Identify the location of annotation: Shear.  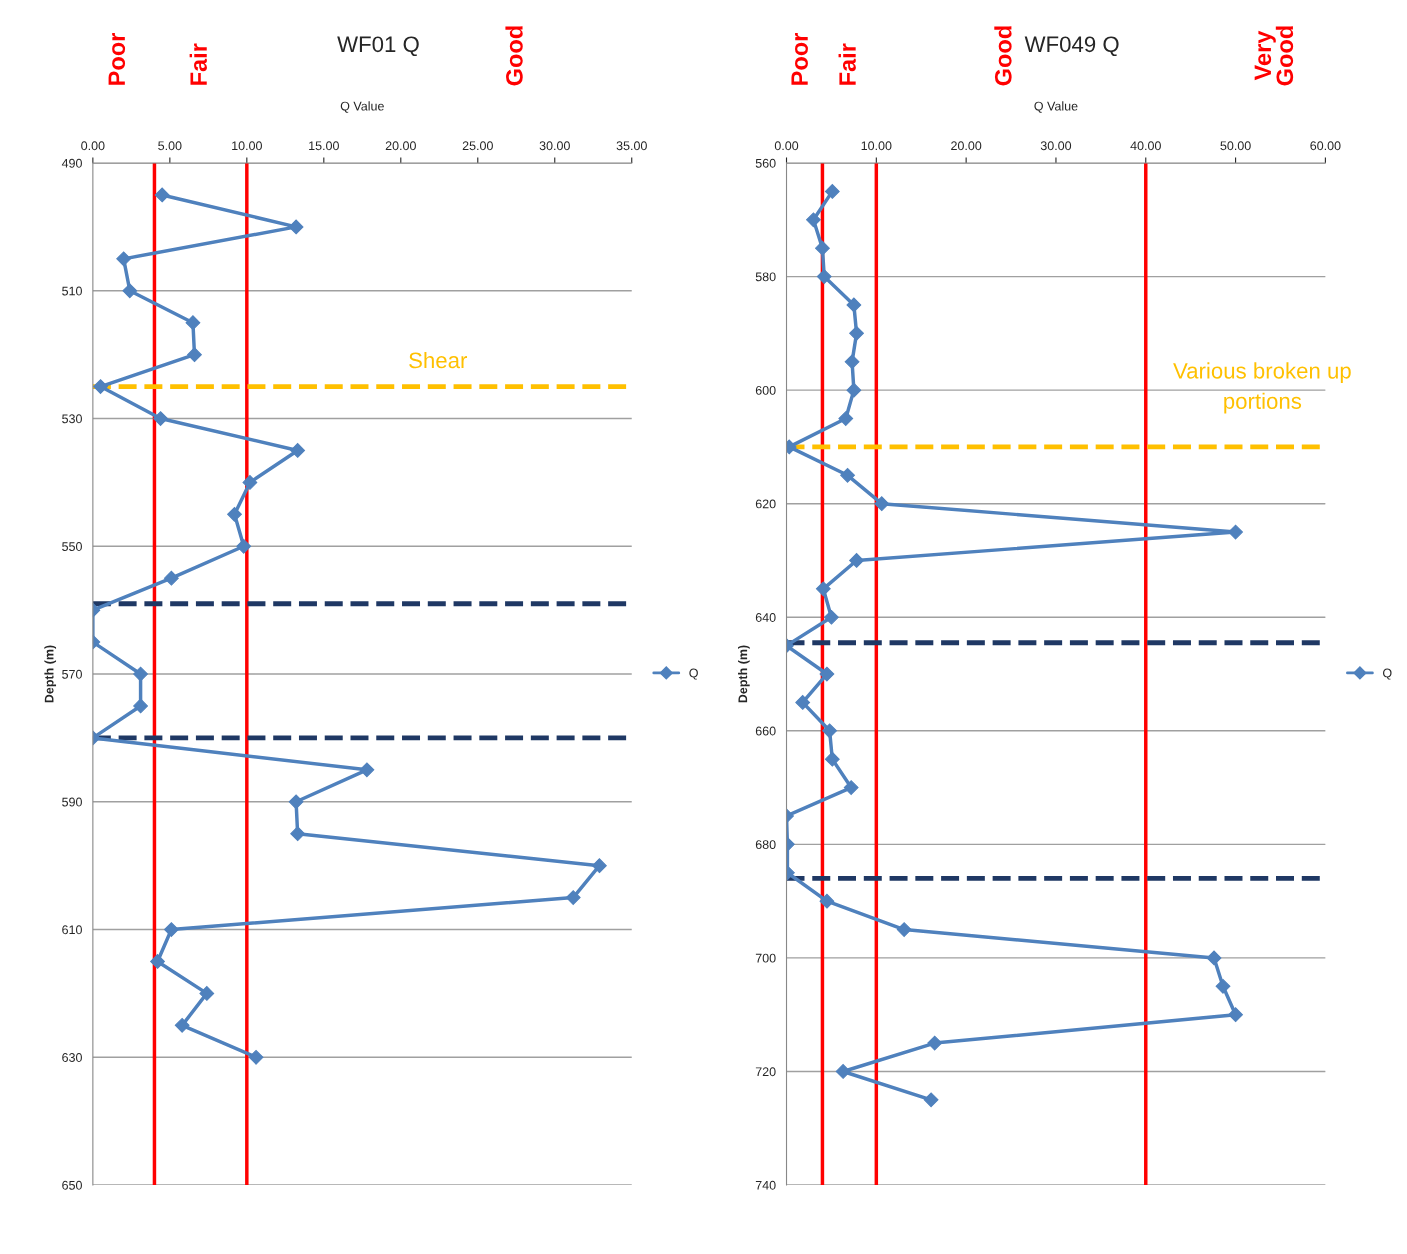
(438, 360).